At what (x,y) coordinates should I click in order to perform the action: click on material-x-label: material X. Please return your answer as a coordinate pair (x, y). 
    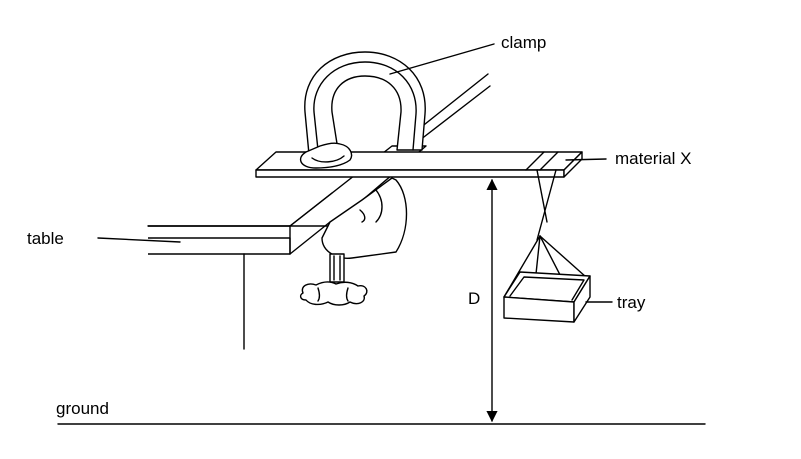
    Looking at the image, I should click on (653, 158).